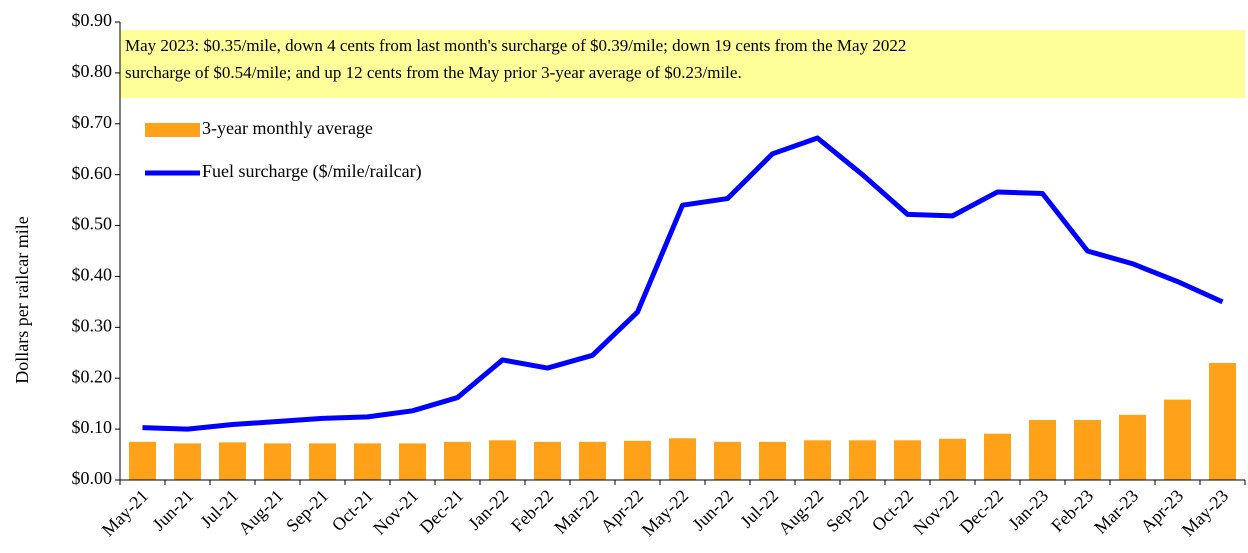 Image resolution: width=1248 pixels, height=553 pixels. What do you see at coordinates (847, 511) in the screenshot?
I see `x-tick-label: Sep-22` at bounding box center [847, 511].